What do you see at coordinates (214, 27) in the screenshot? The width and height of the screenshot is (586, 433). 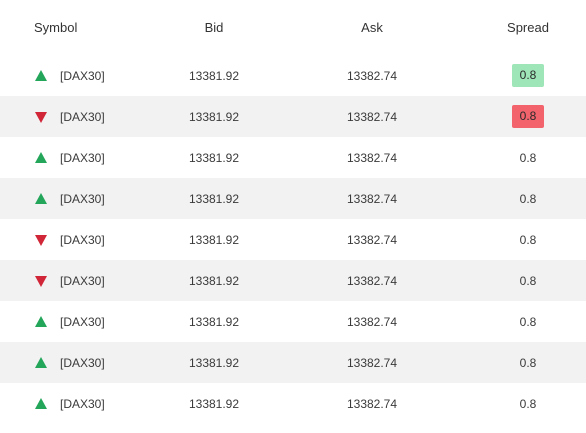 I see `column-header-bid: Bid` at bounding box center [214, 27].